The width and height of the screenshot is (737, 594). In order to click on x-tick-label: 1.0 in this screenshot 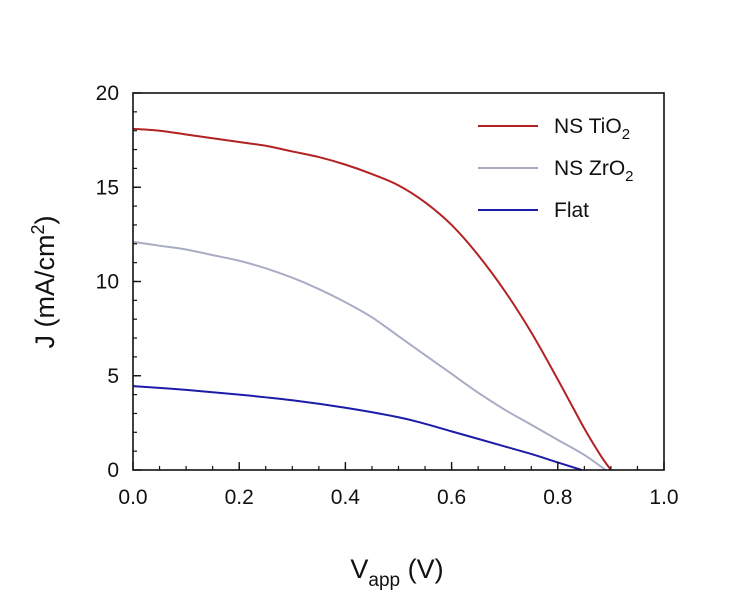, I will do `click(663, 497)`.